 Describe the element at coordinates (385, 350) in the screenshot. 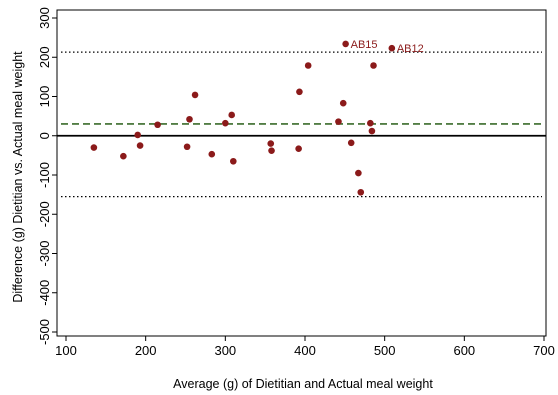

I see `x-tick-label: 500` at that location.